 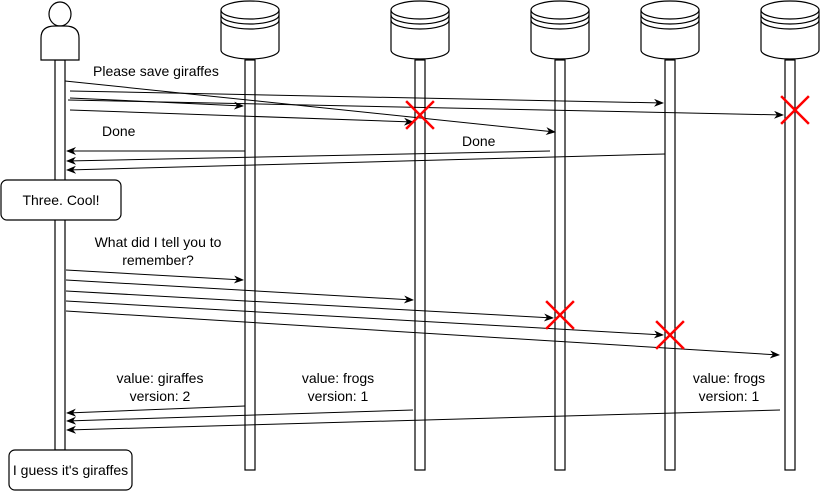 I want to click on write-arrow-db3, so click(x=310, y=108).